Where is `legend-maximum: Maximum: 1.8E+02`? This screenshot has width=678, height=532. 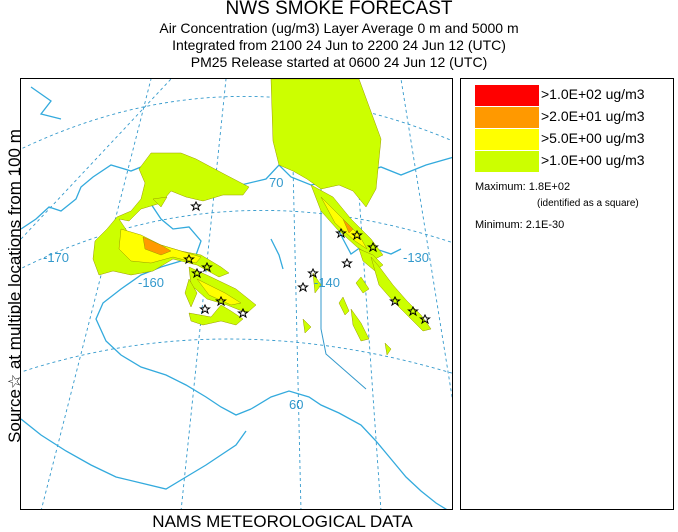 legend-maximum: Maximum: 1.8E+02 is located at coordinates (523, 187).